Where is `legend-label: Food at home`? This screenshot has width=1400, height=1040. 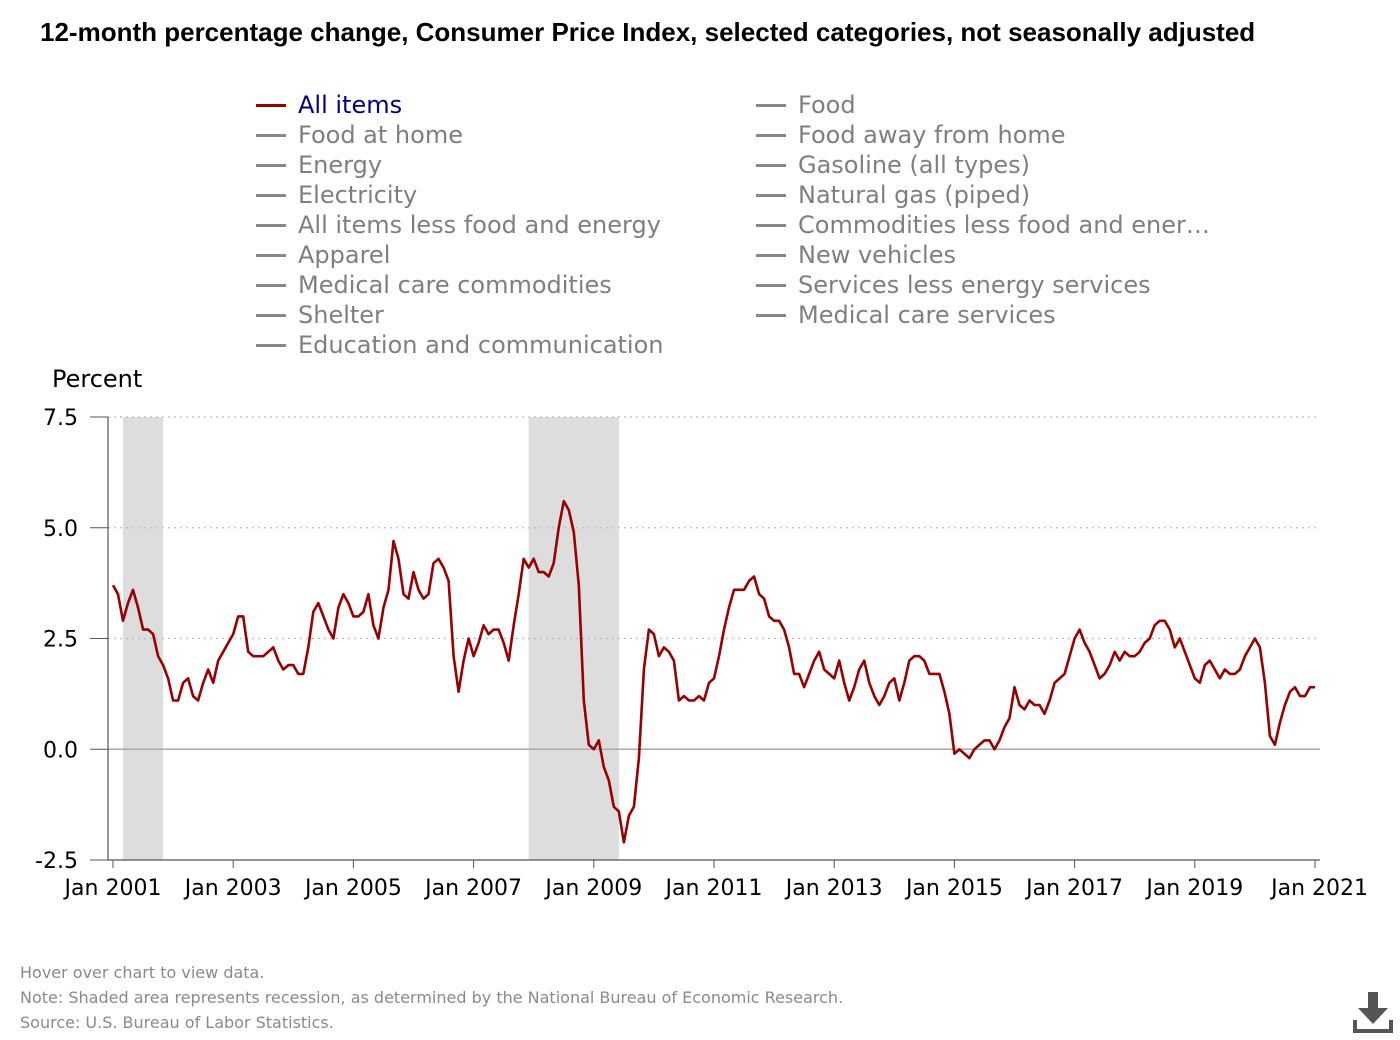
legend-label: Food at home is located at coordinates (380, 135).